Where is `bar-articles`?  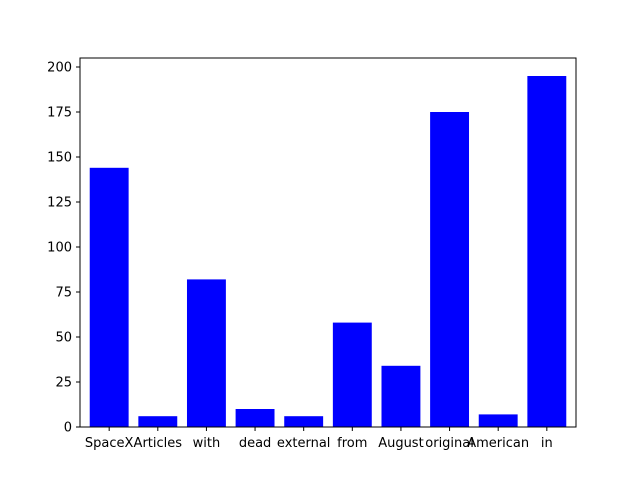 bar-articles is located at coordinates (158, 421).